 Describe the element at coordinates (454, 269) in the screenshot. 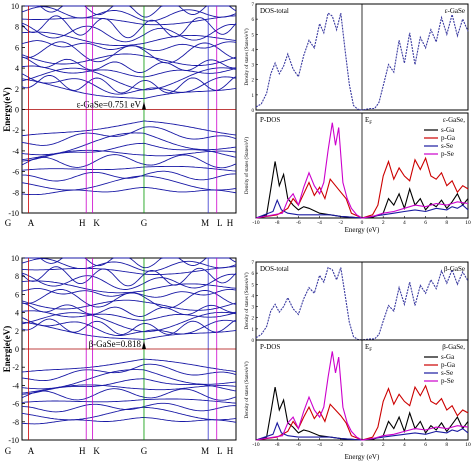

I see `panel-label: β-GaSe` at that location.